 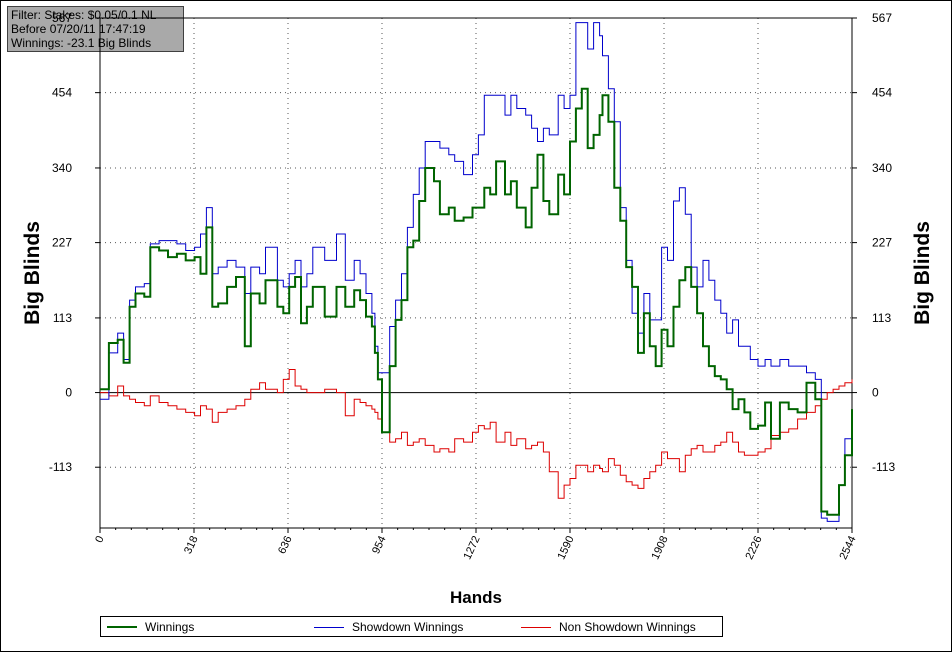 What do you see at coordinates (62, 93) in the screenshot?
I see `y-tick-label-left: 454` at bounding box center [62, 93].